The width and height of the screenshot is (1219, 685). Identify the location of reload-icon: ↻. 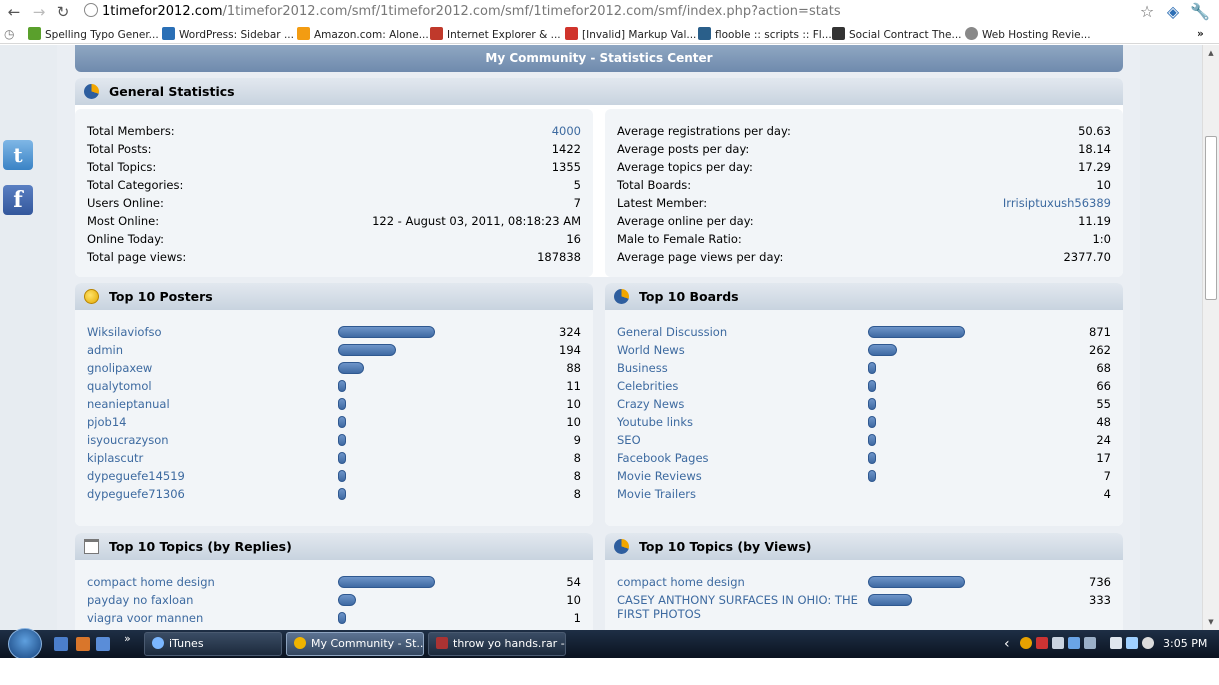
(63, 12).